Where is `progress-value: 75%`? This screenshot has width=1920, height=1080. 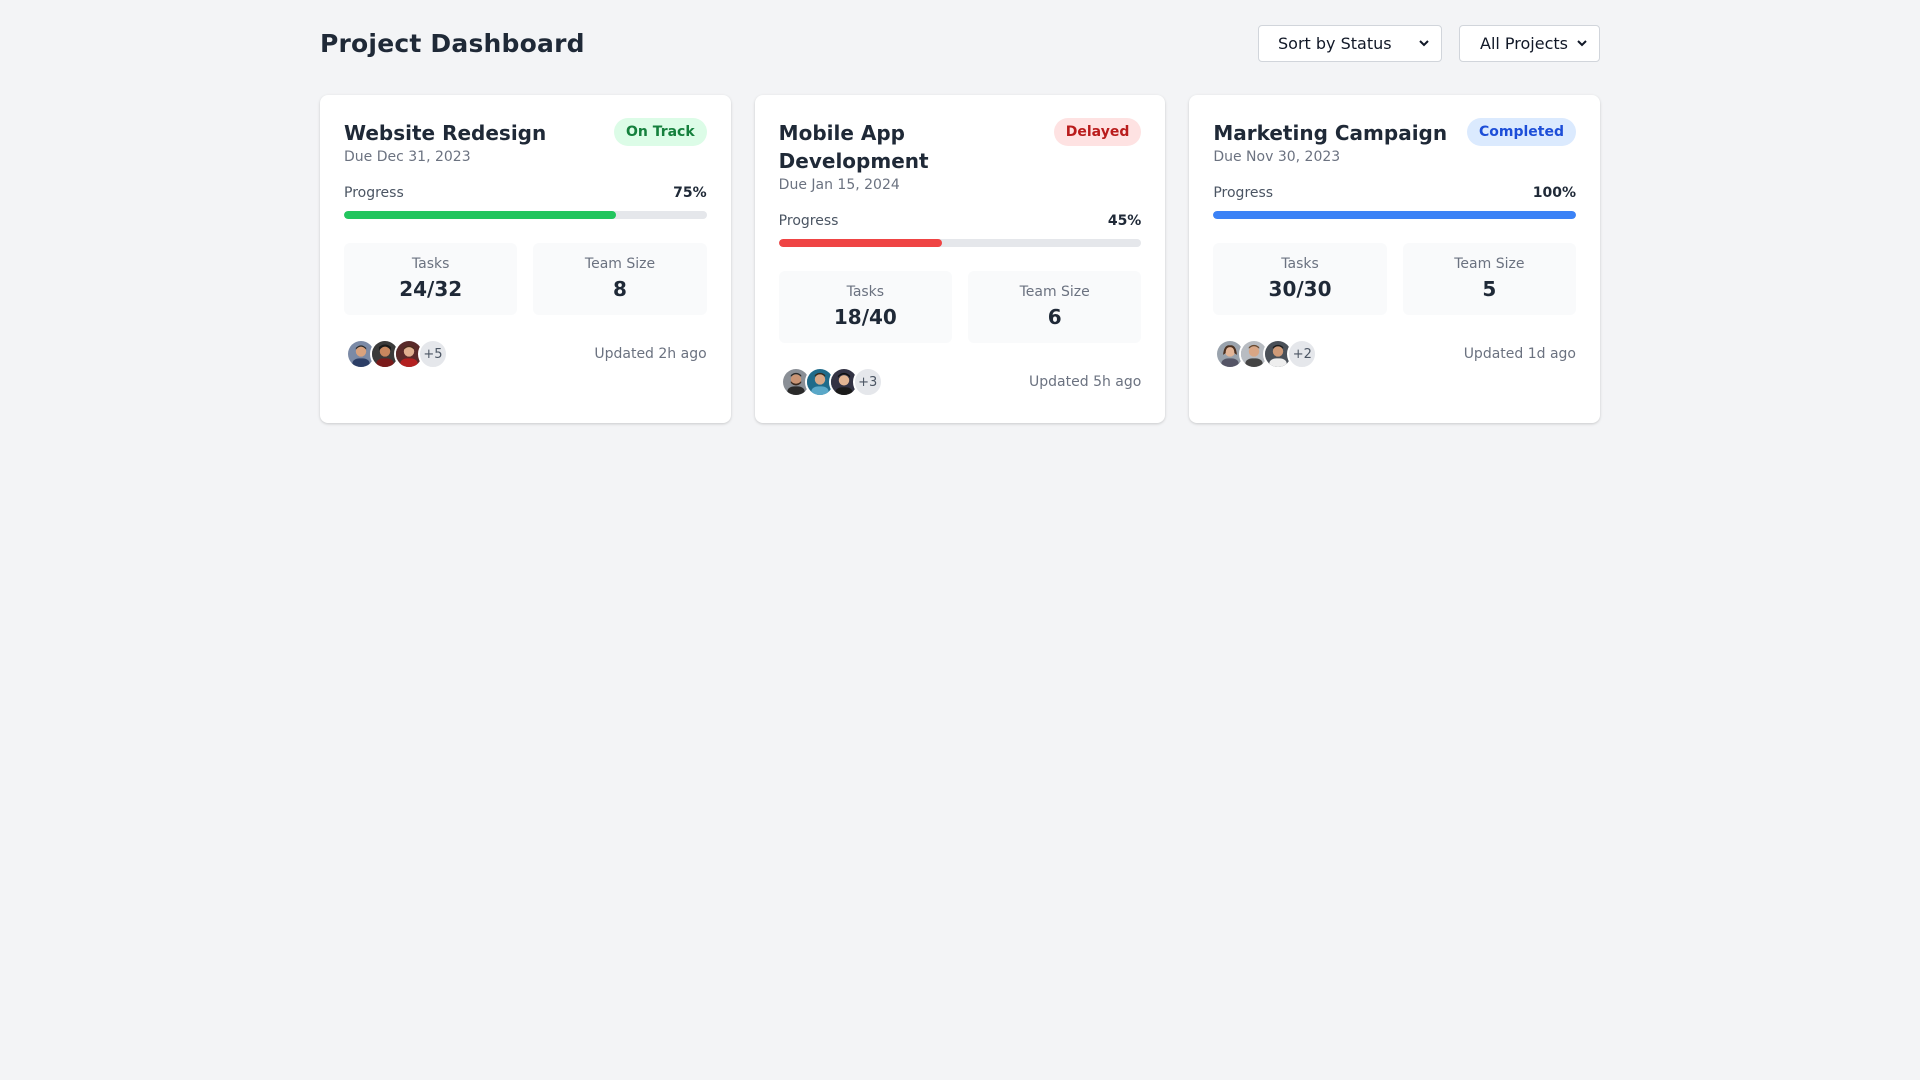
progress-value: 75% is located at coordinates (690, 193).